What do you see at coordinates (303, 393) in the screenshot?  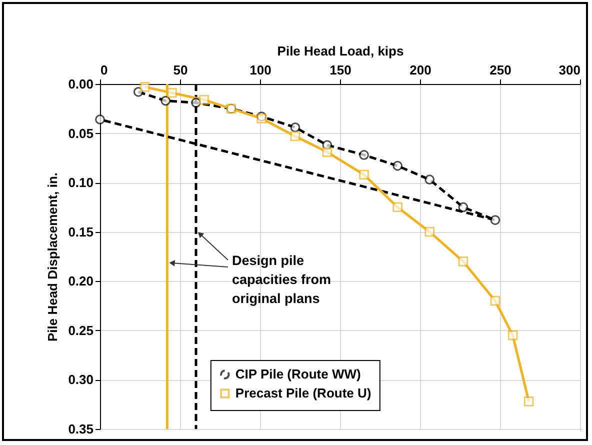 I see `legend-label: Precast Pile (Route U)` at bounding box center [303, 393].